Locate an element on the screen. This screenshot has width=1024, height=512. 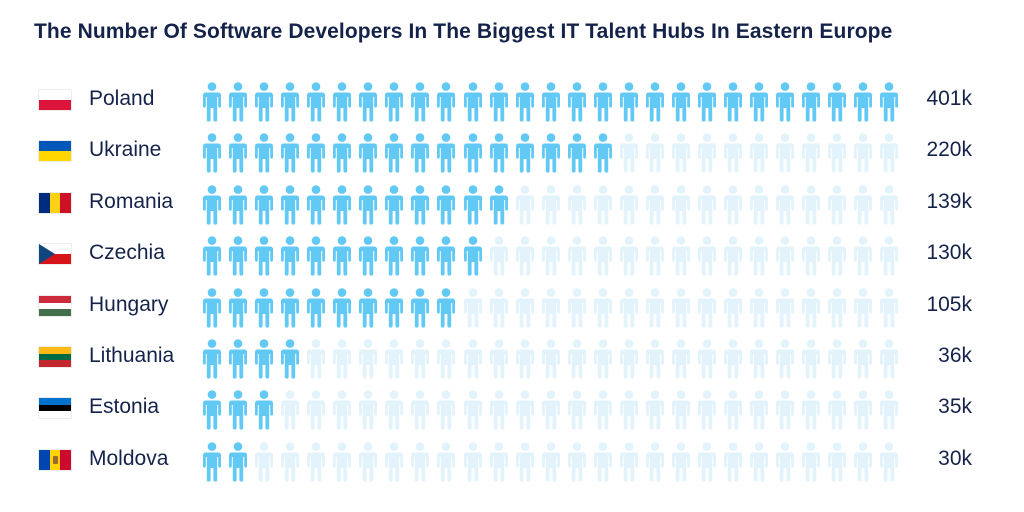
value-label: 401k is located at coordinates (949, 98).